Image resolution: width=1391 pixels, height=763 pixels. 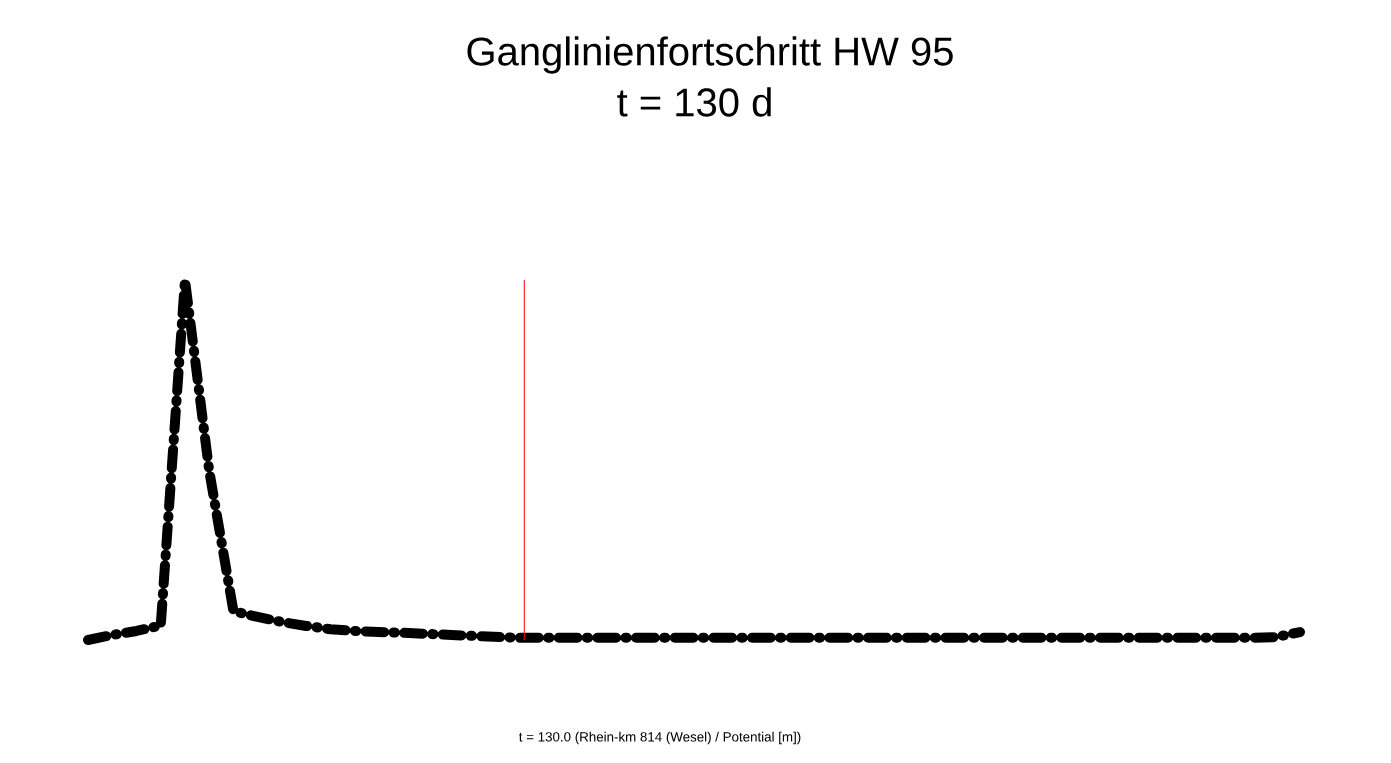 I want to click on text: t = 130.0 (Rhein-km 814 (Wesel) / Potential [m]), so click(x=659, y=738).